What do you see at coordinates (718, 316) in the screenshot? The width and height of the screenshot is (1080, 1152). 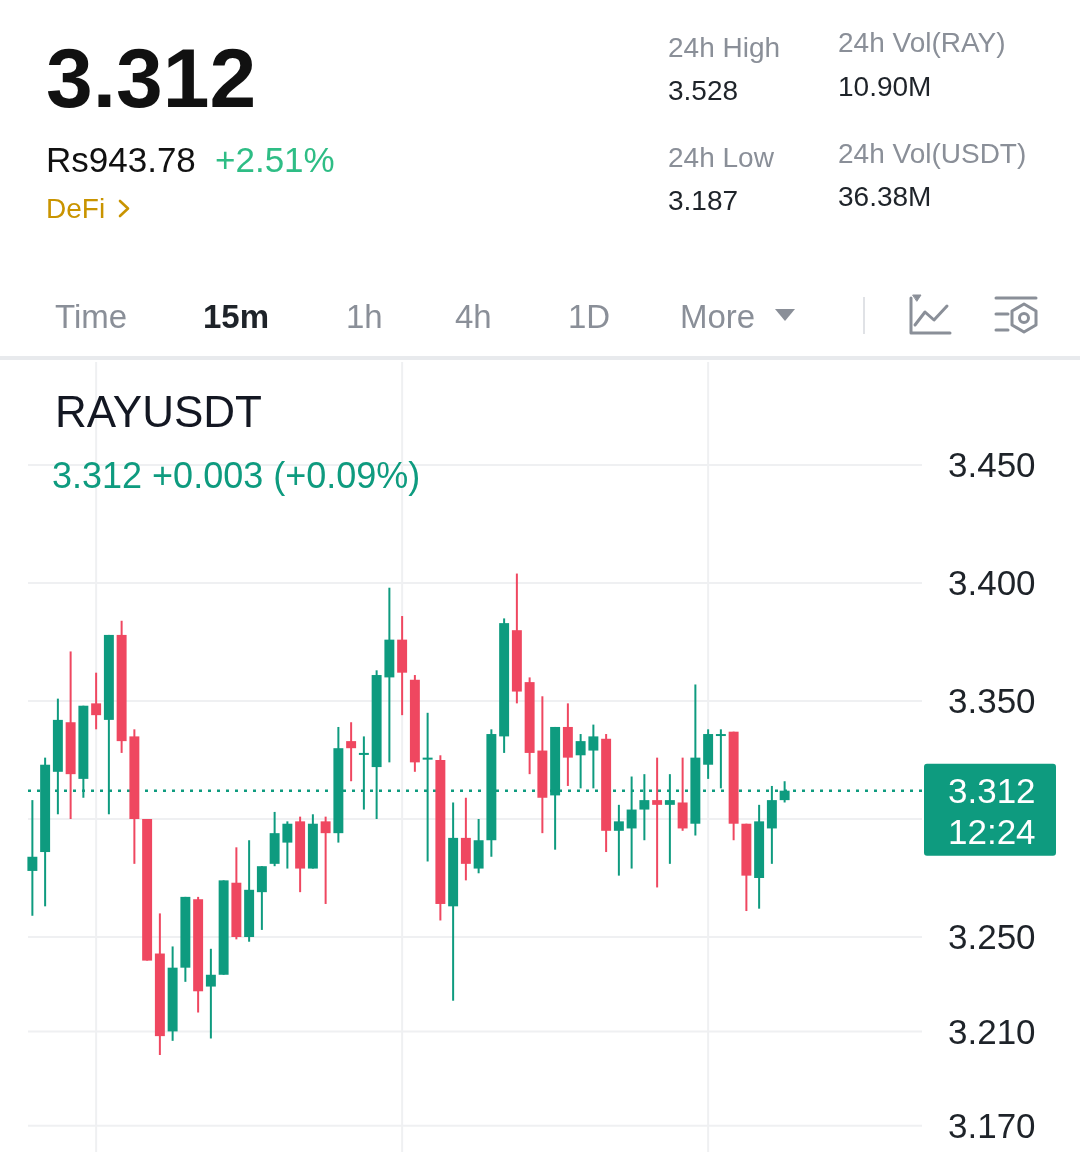 I see `text: More` at bounding box center [718, 316].